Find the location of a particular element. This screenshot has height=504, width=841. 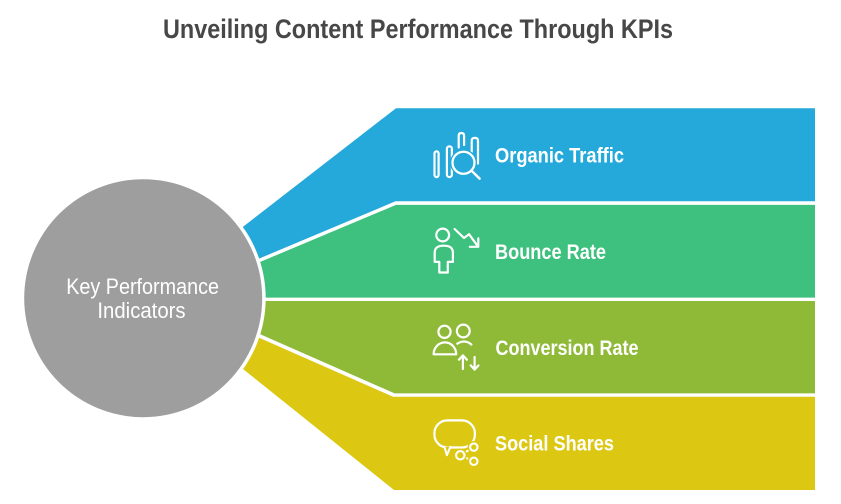

svg-text: Indicators is located at coordinates (141, 310).